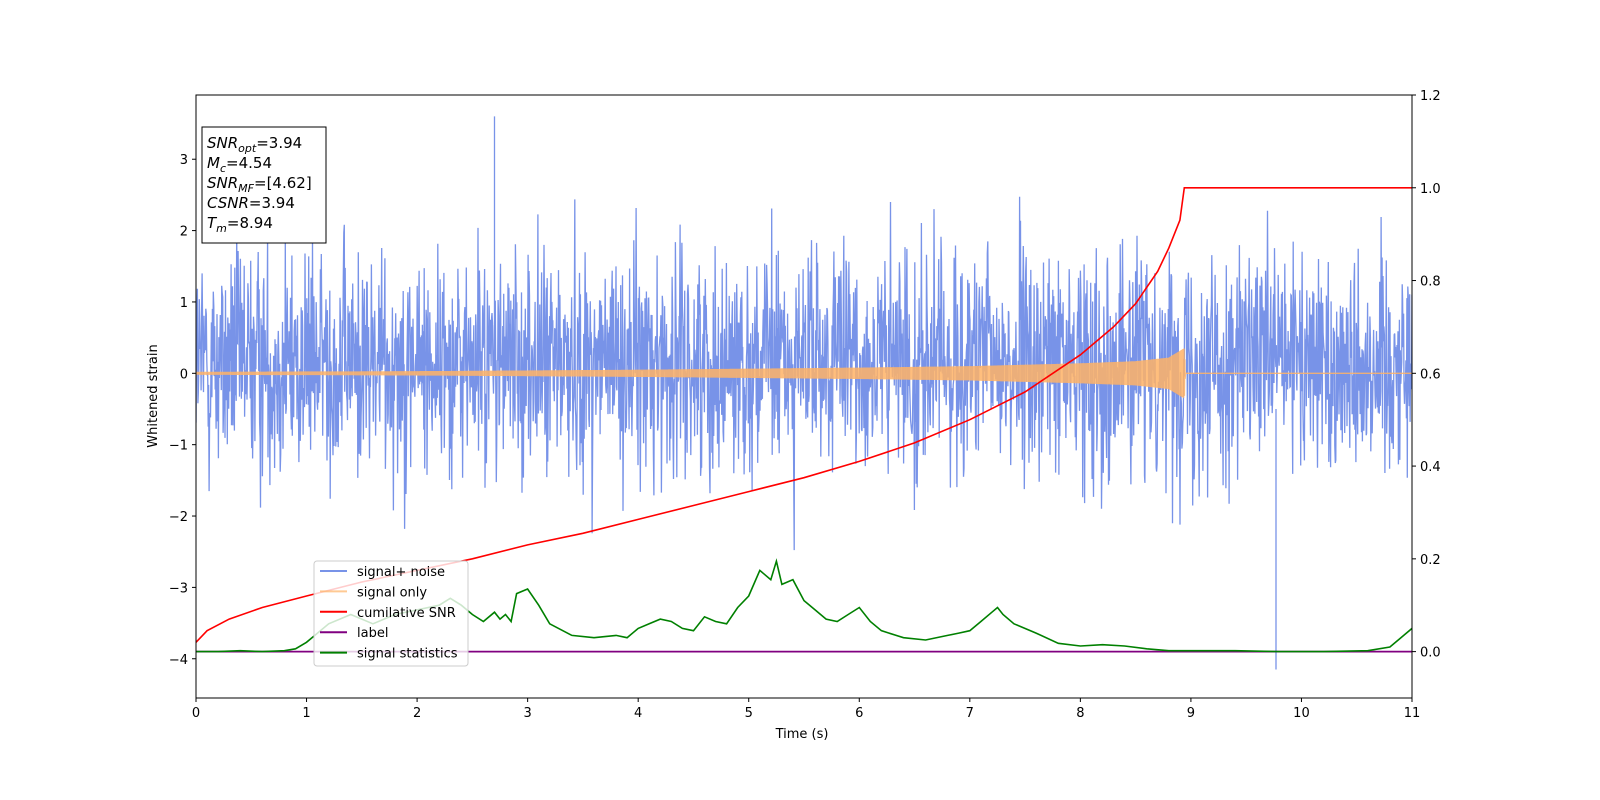  What do you see at coordinates (259, 184) in the screenshot?
I see `annotation-line: SNRMF=[4.62]` at bounding box center [259, 184].